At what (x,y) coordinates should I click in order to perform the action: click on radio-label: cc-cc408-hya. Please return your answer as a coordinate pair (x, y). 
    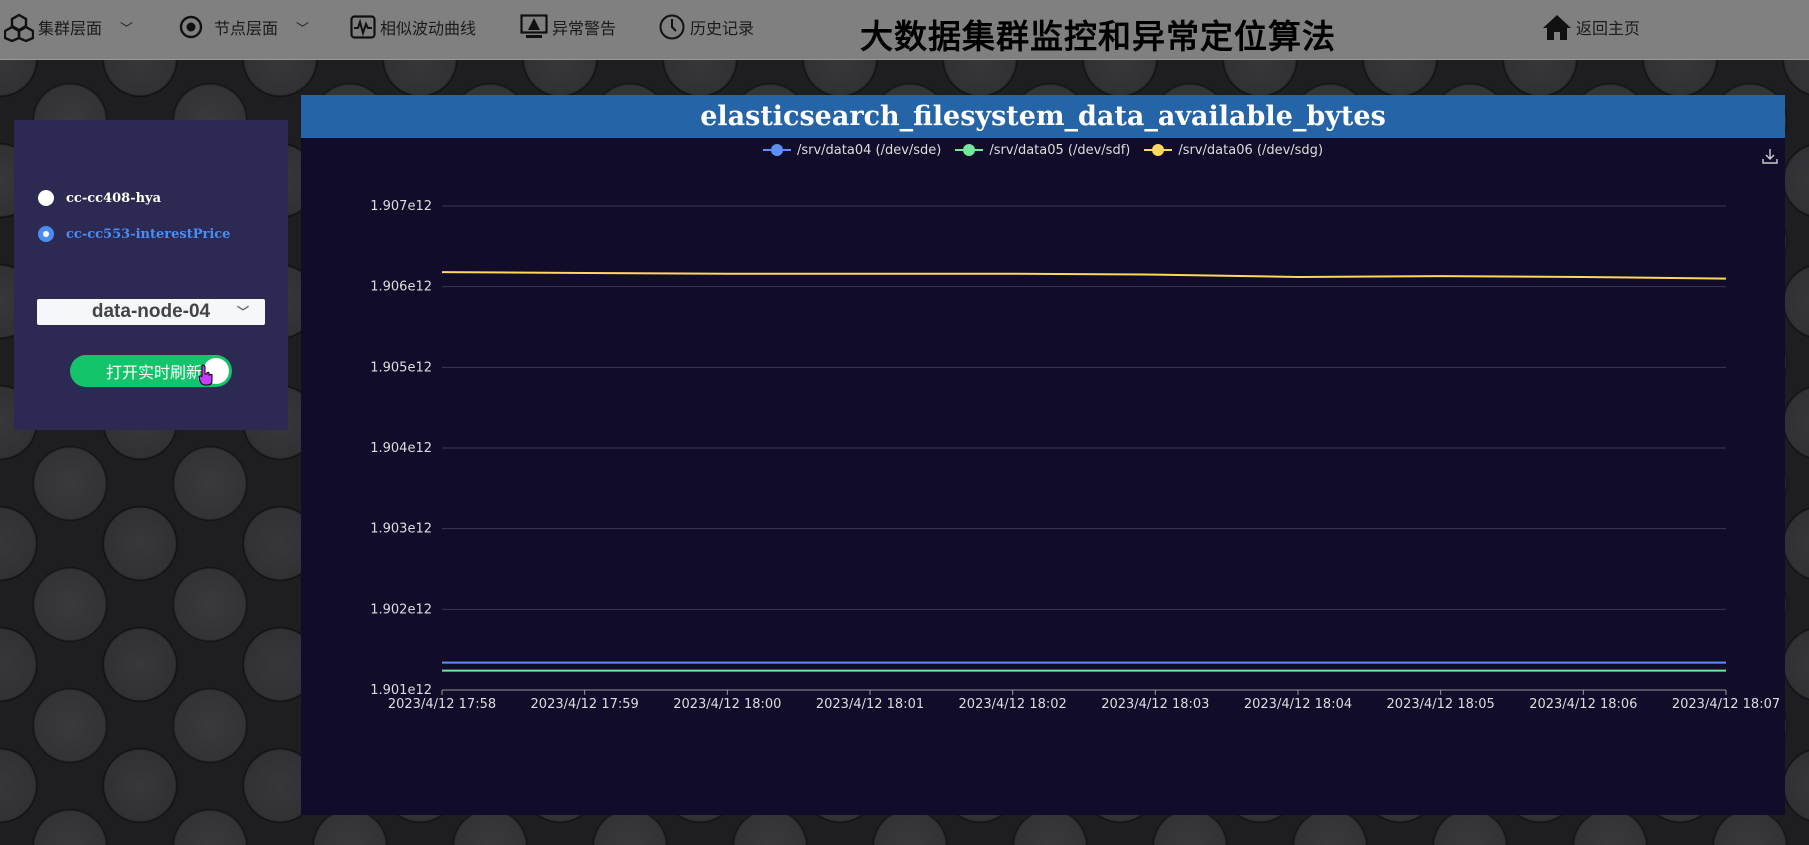
    Looking at the image, I should click on (114, 198).